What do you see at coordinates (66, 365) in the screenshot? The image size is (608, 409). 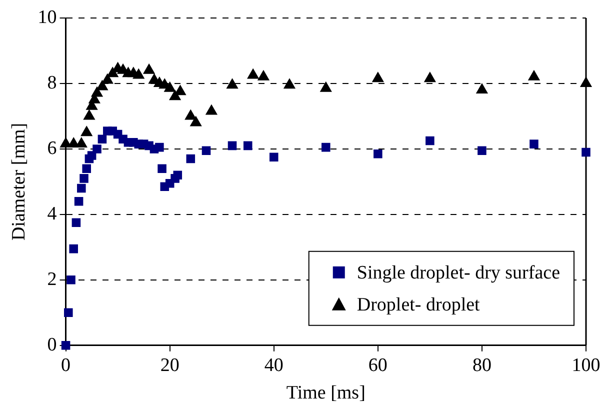 I see `x-tick-label: 0` at bounding box center [66, 365].